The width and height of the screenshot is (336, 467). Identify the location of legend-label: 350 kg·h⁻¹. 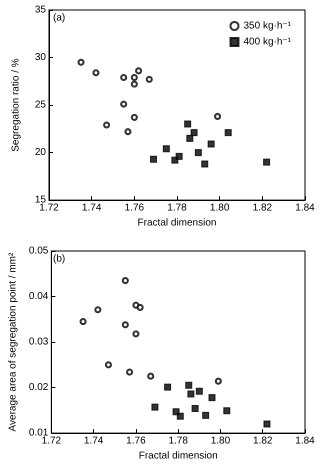
(267, 26).